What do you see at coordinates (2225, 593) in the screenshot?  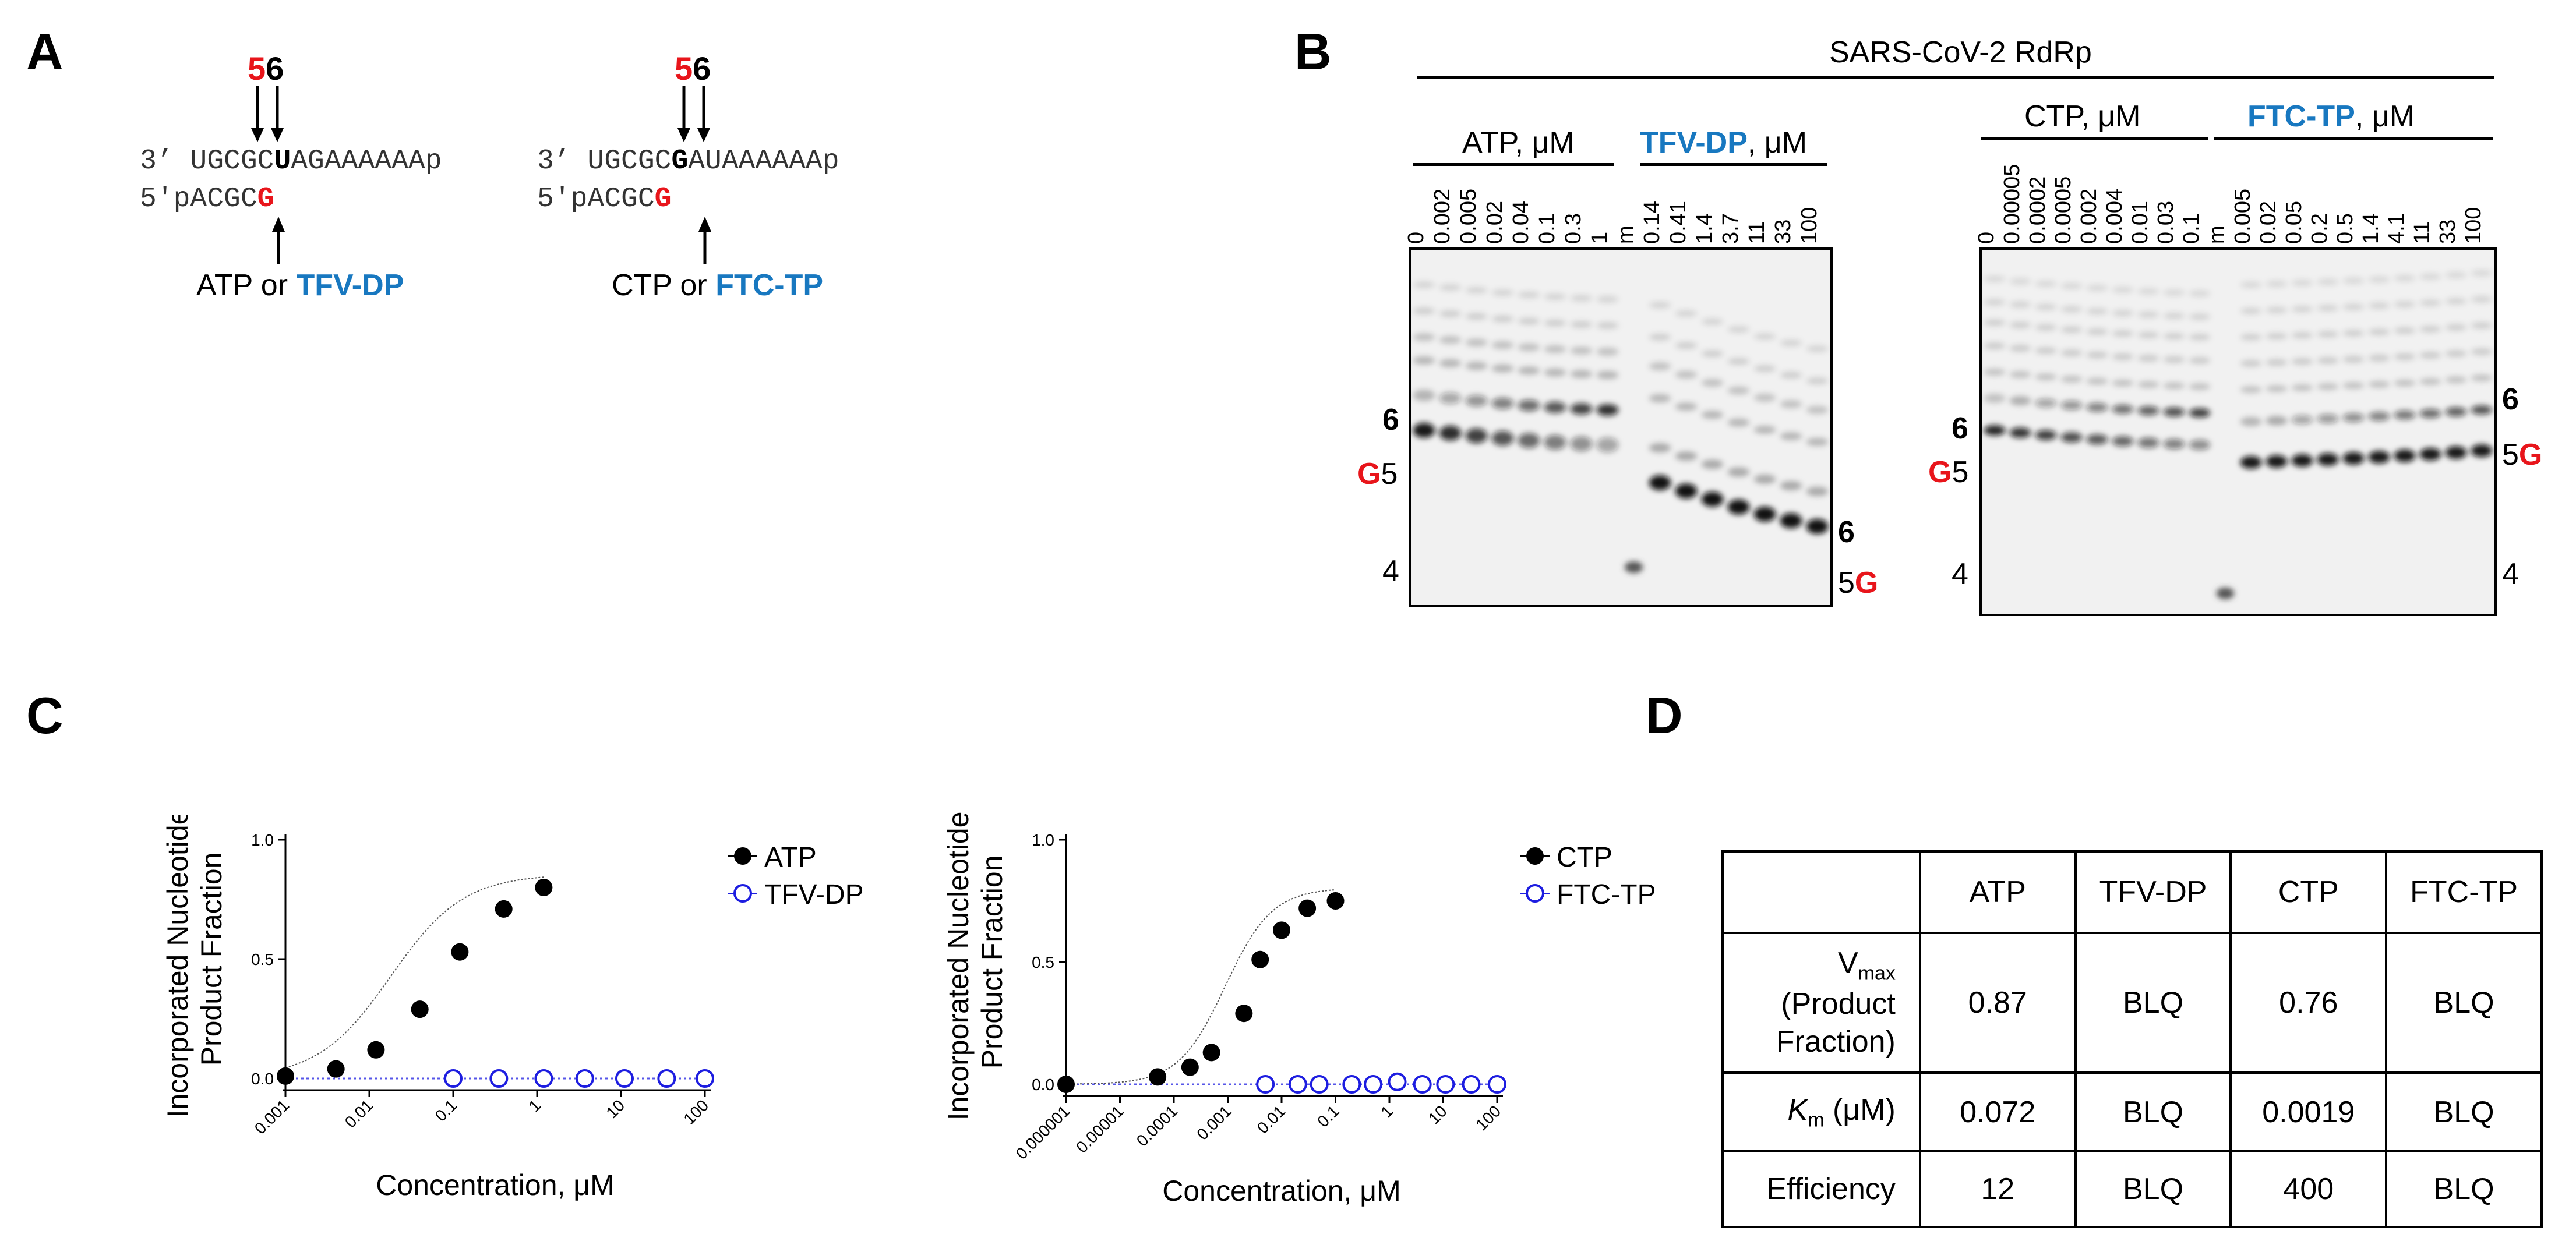 I see `marker-band` at bounding box center [2225, 593].